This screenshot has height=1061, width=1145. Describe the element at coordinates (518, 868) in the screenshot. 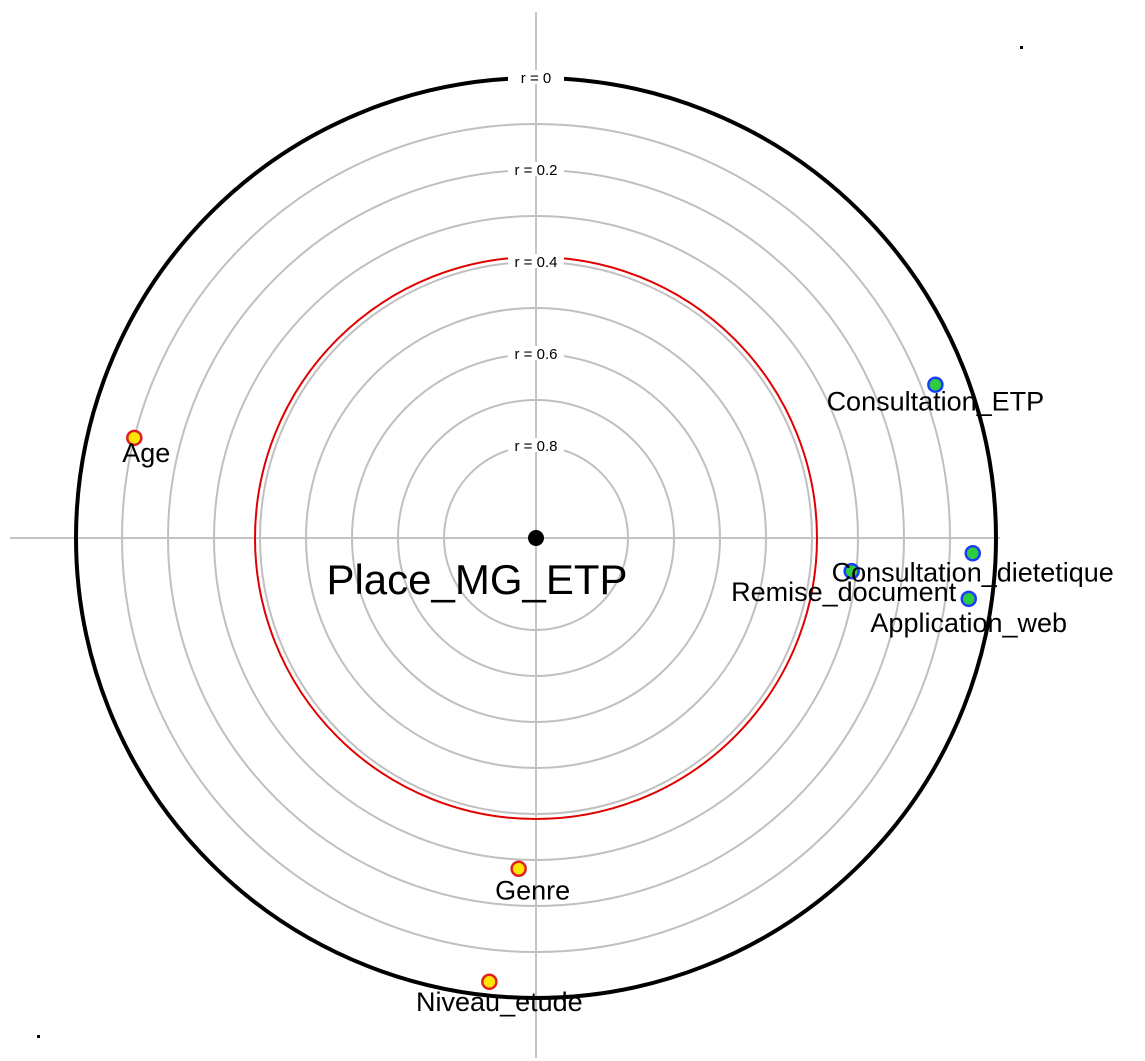

I see `point-genre` at that location.